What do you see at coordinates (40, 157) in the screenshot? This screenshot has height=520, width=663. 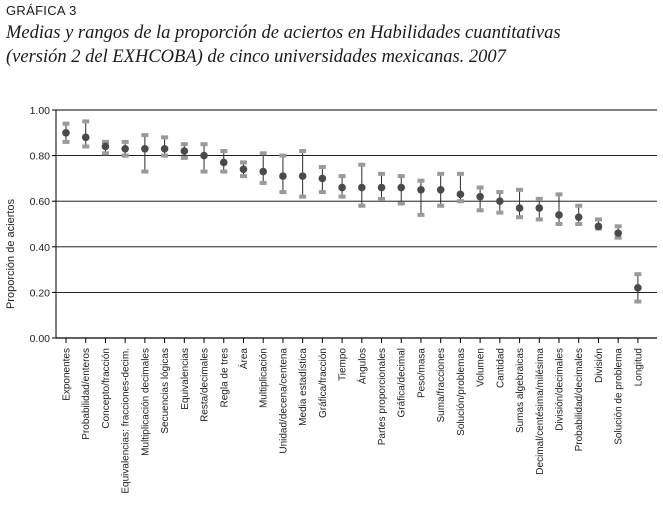 I see `y-tick-label: 0.80` at bounding box center [40, 157].